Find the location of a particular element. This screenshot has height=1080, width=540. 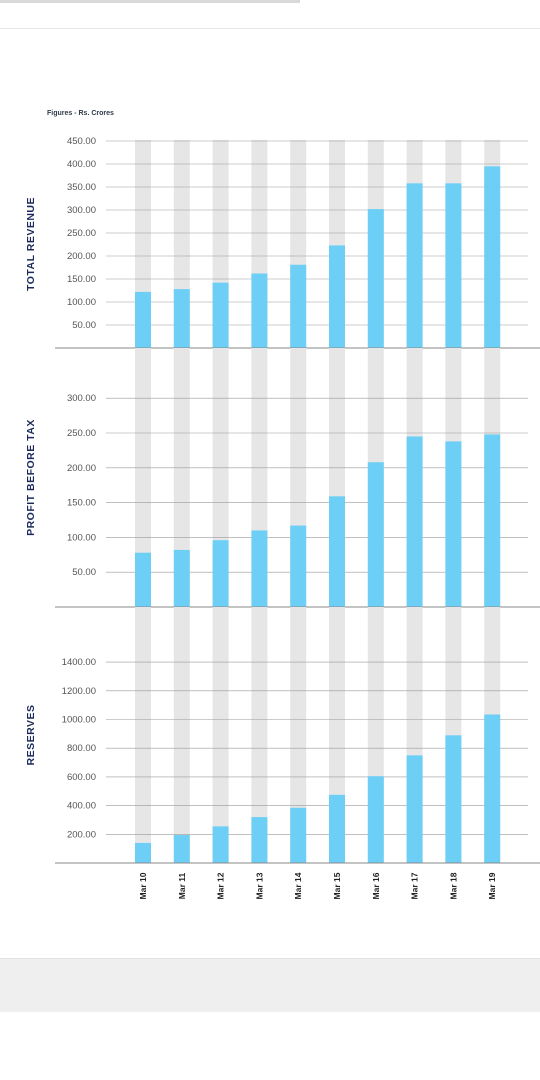

tick-label-revenue-2: 400.00 is located at coordinates (81, 164).